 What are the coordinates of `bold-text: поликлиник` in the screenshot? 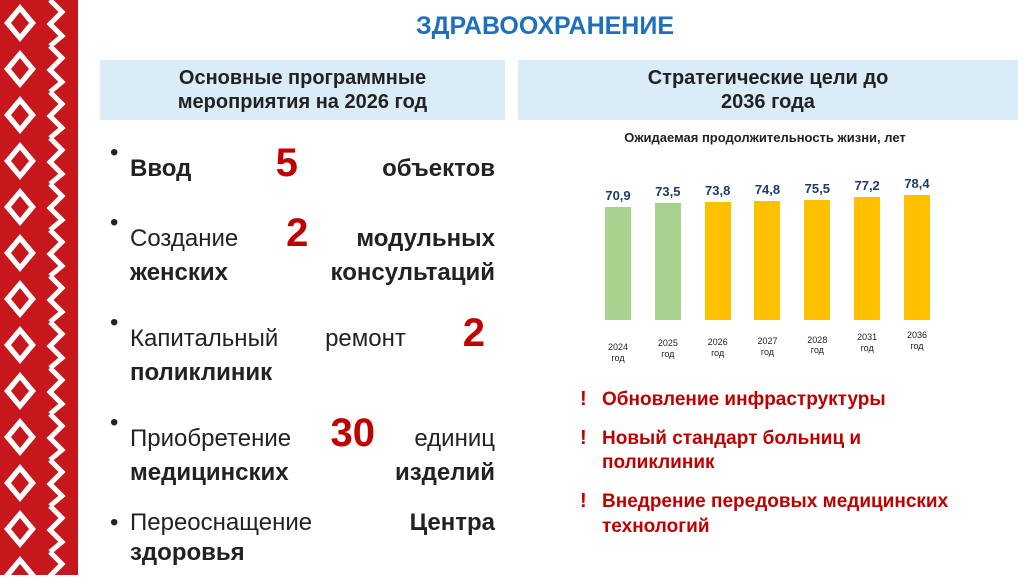 It's located at (201, 372).